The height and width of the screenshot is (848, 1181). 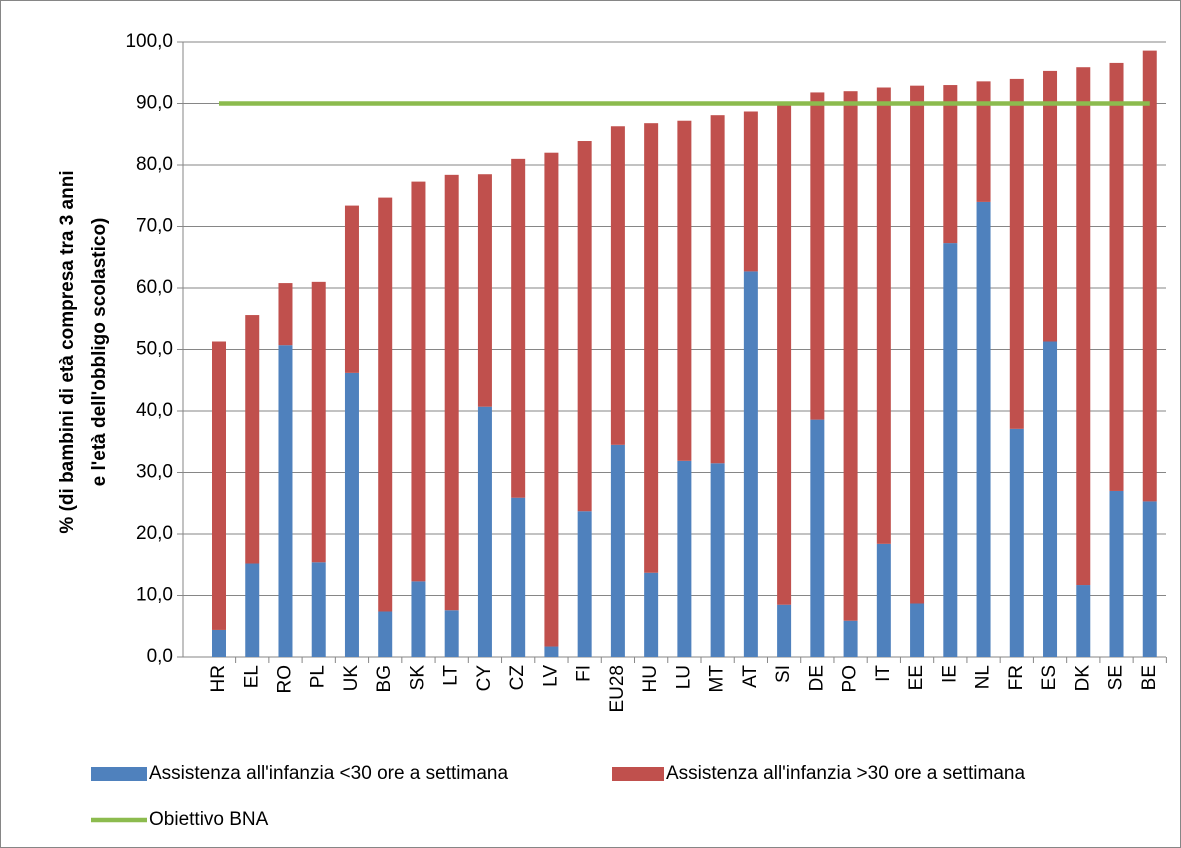 What do you see at coordinates (209, 819) in the screenshot?
I see `legend-label: Obiettivo BNA` at bounding box center [209, 819].